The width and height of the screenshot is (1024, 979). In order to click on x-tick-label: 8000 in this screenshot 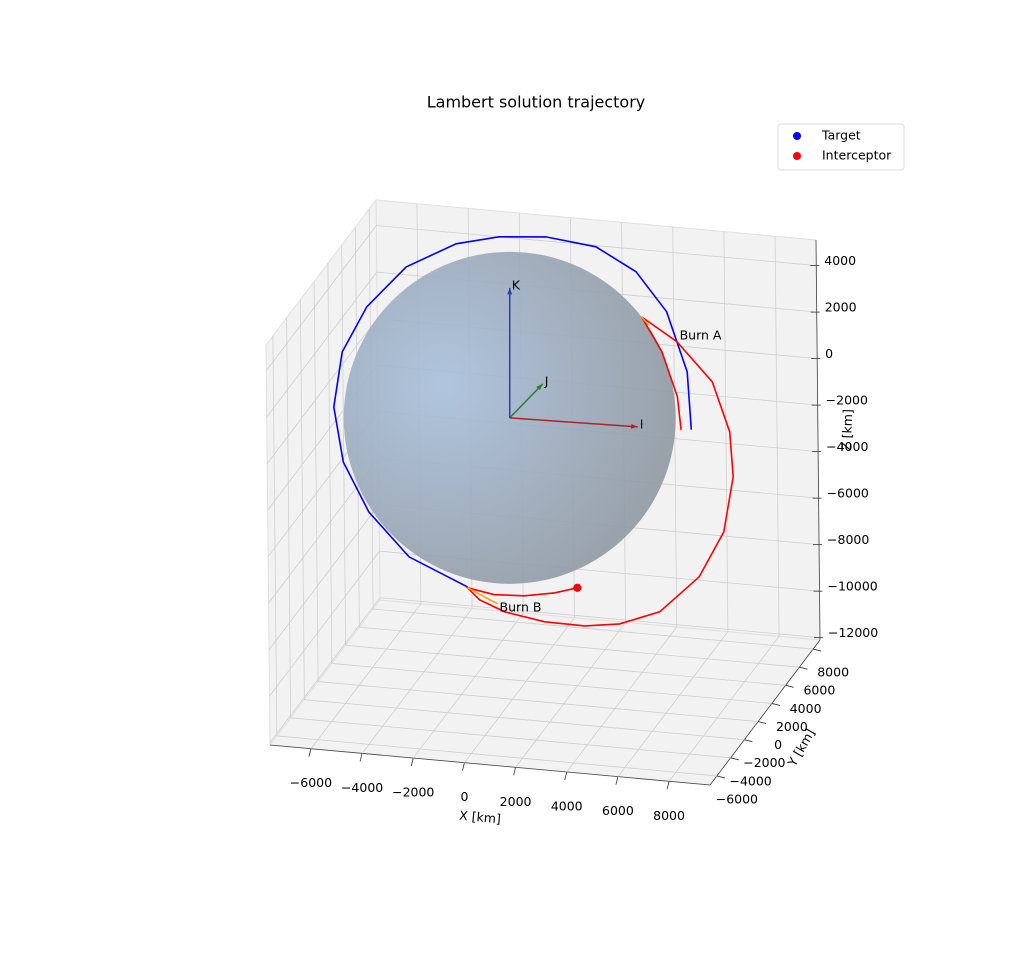, I will do `click(669, 815)`.